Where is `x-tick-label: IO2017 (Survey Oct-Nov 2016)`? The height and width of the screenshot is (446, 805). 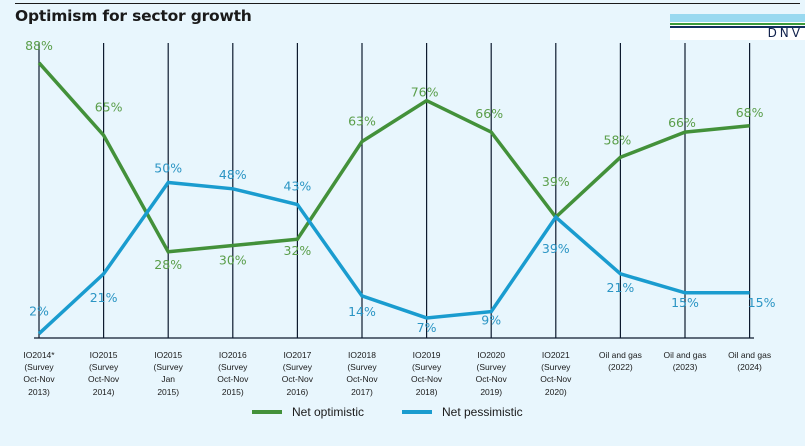
x-tick-label: IO2017 (Survey Oct-Nov 2016) is located at coordinates (297, 373).